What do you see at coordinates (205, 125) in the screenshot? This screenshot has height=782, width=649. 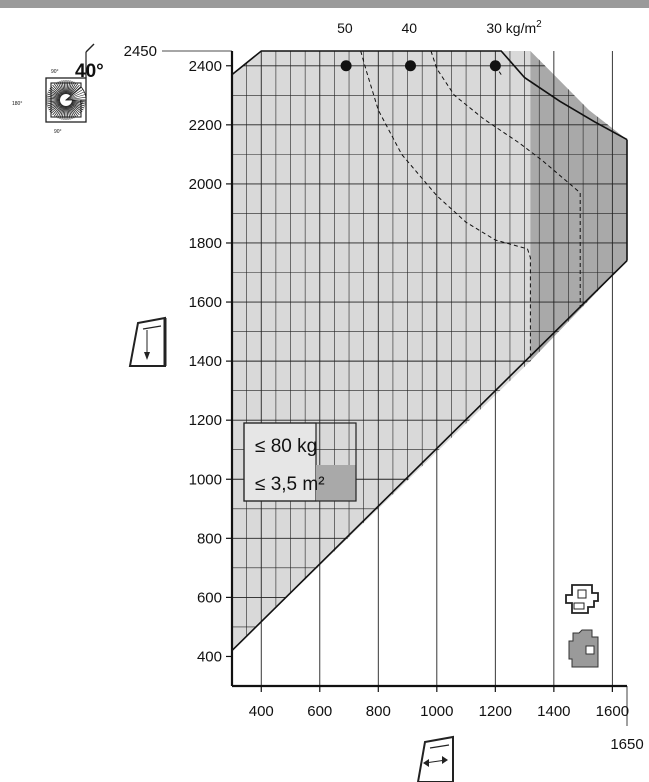 I see `y-tick-label: 2200` at bounding box center [205, 125].